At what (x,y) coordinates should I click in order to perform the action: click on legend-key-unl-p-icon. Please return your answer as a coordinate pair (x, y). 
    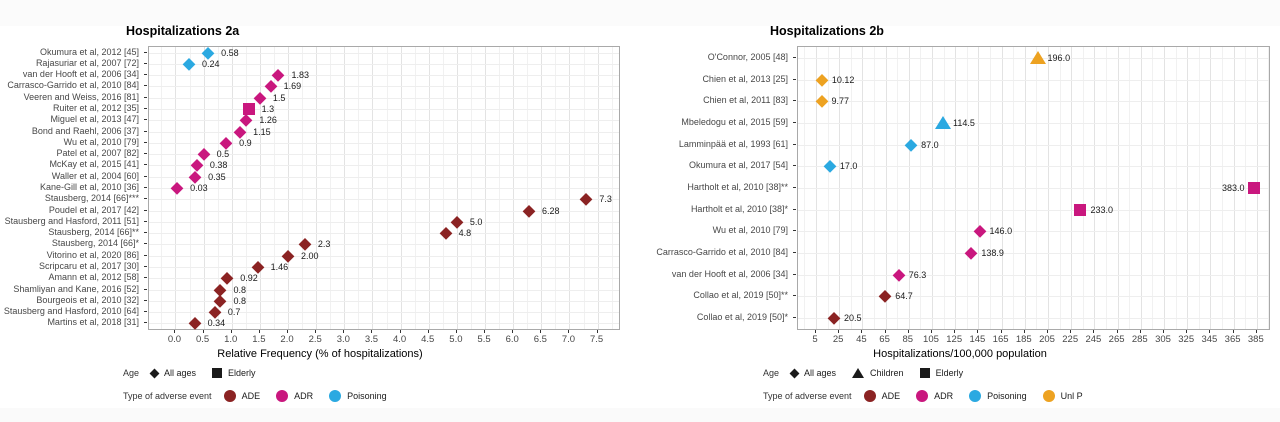
    Looking at the image, I should click on (1048, 396).